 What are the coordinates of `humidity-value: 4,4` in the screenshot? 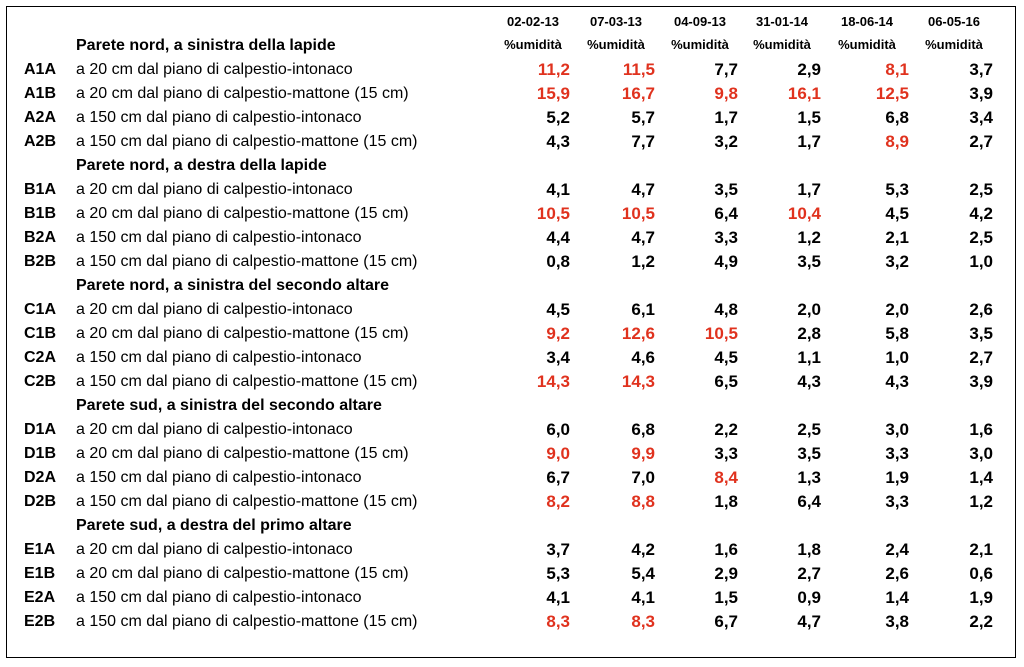 It's located at (558, 237).